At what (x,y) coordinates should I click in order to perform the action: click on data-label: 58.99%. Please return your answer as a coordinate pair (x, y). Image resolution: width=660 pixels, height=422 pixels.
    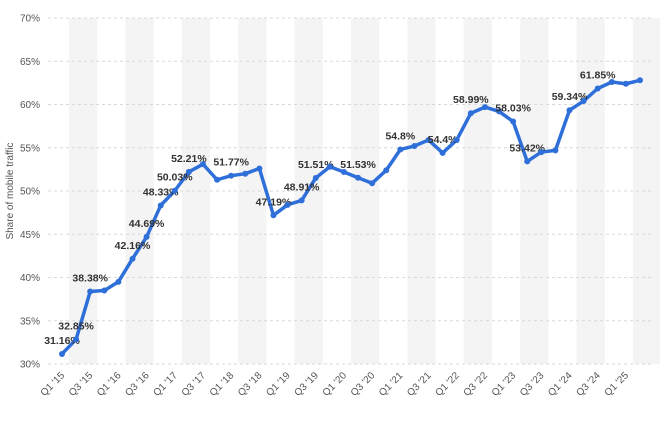
    Looking at the image, I should click on (471, 100).